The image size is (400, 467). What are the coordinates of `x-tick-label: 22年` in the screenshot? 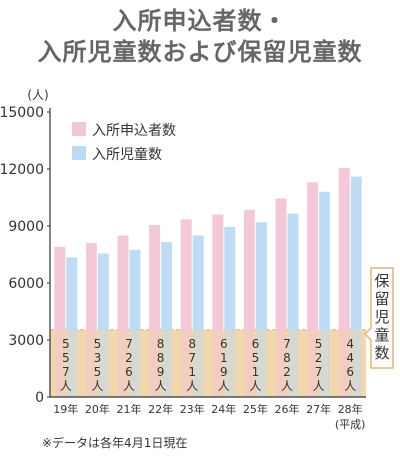 It's located at (160, 409).